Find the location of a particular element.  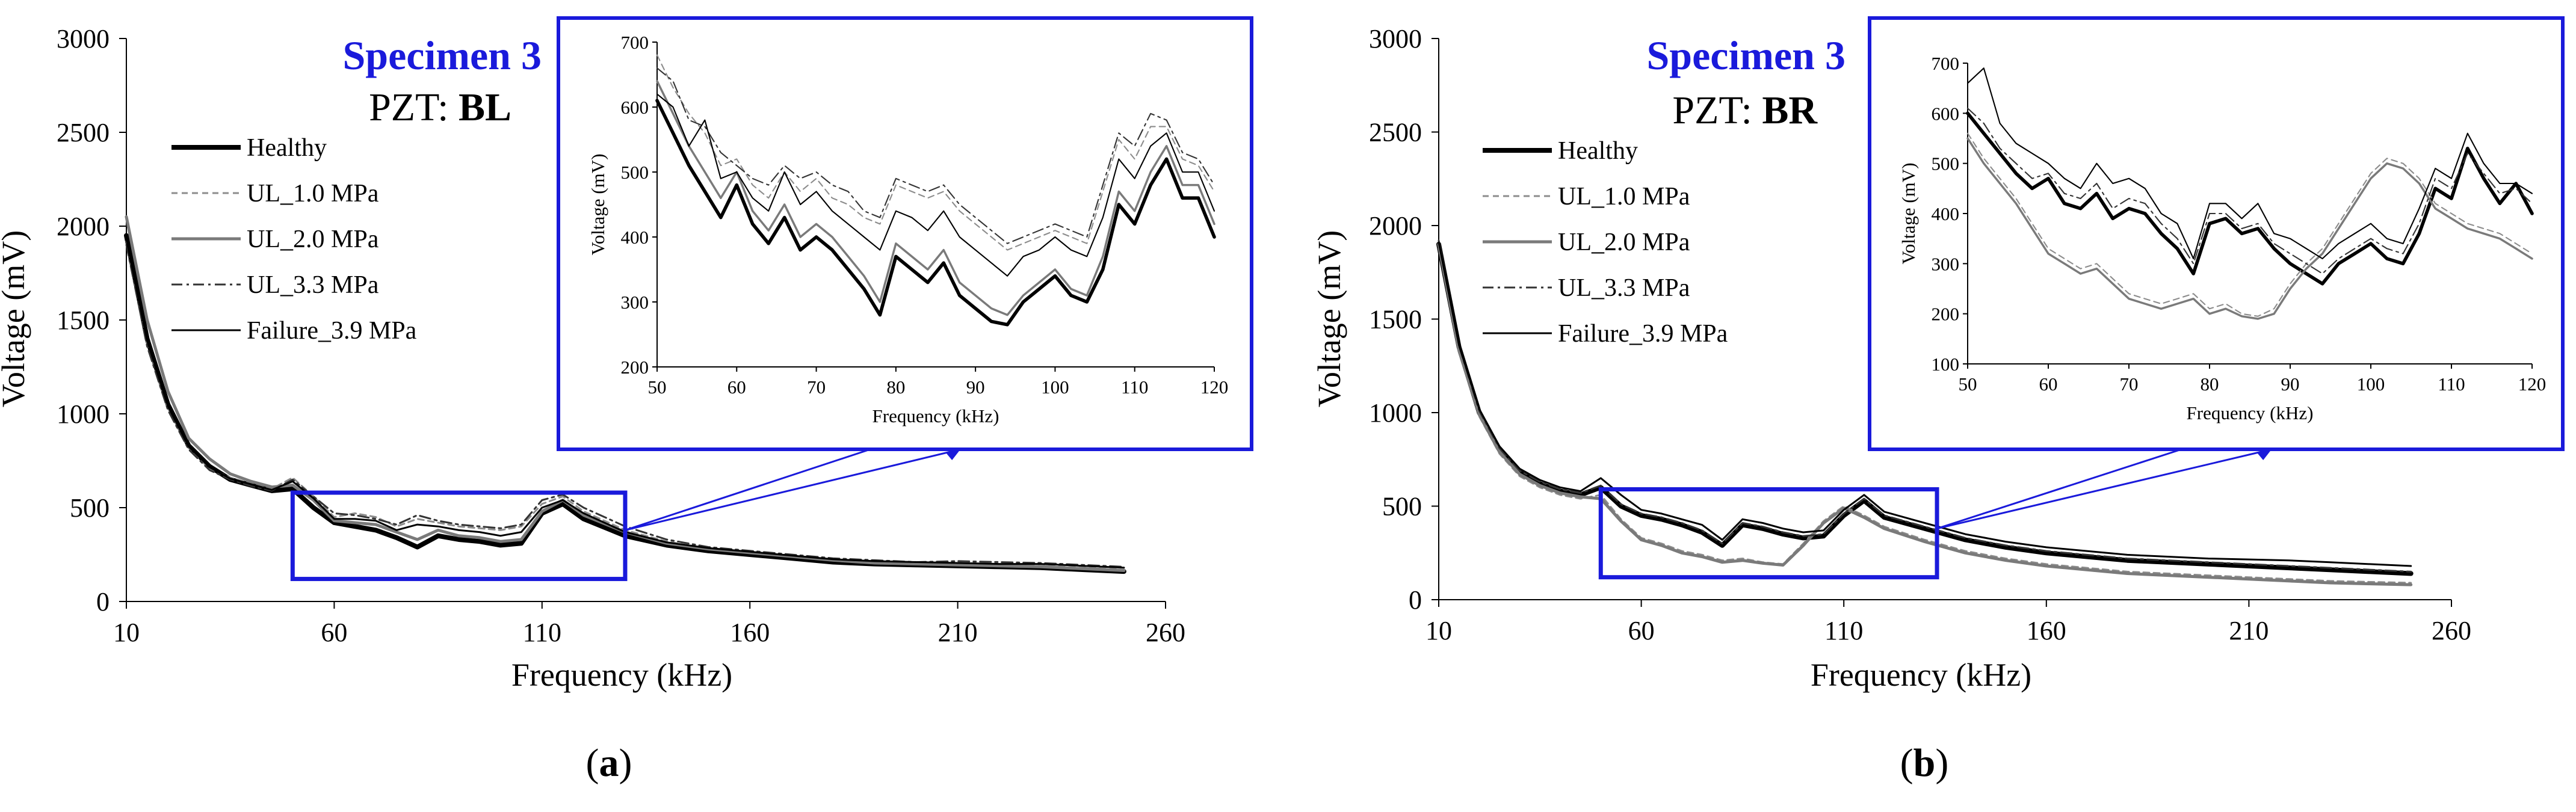

inset-y-tick-label: 500 is located at coordinates (635, 172).